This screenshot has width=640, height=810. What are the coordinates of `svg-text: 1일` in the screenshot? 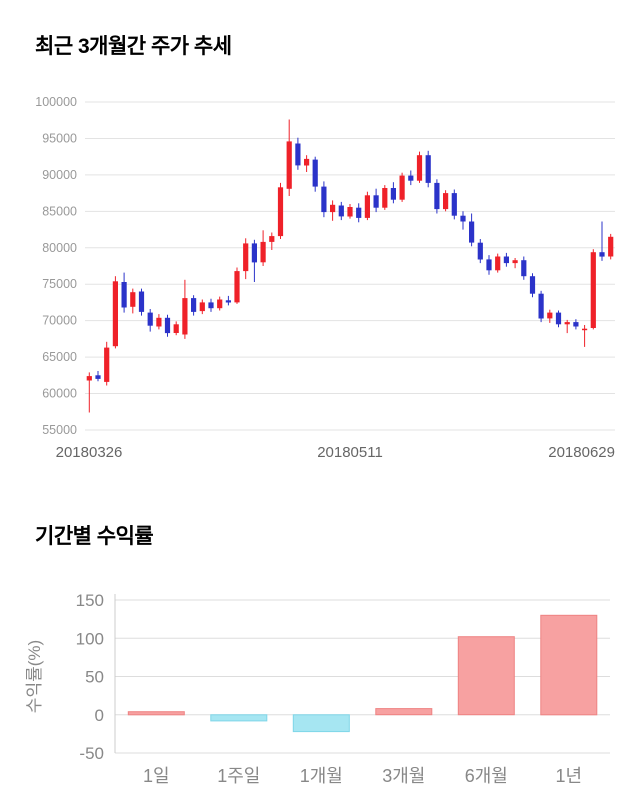 It's located at (156, 776).